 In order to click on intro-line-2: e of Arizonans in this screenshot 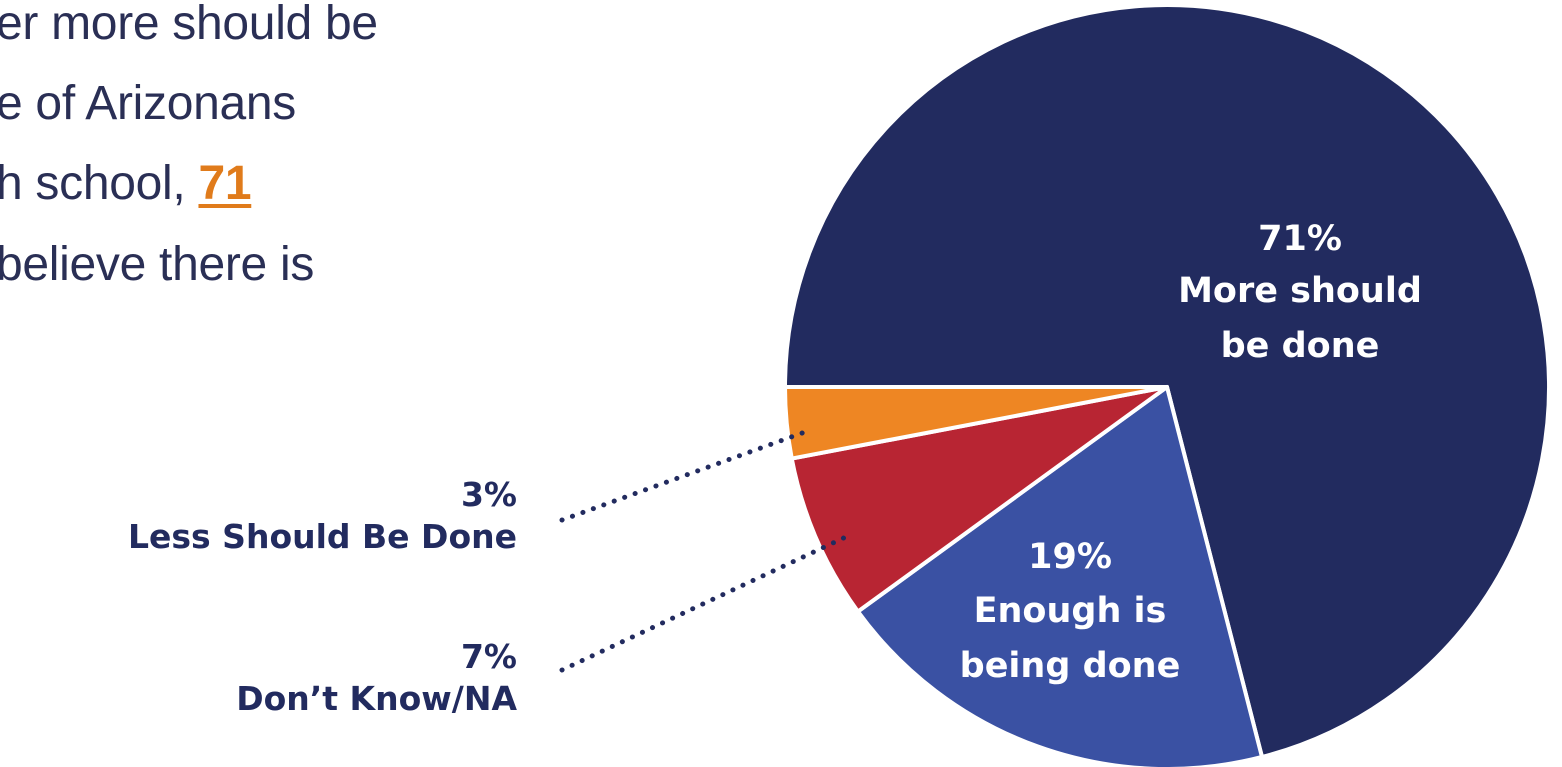, I will do `click(148, 103)`.